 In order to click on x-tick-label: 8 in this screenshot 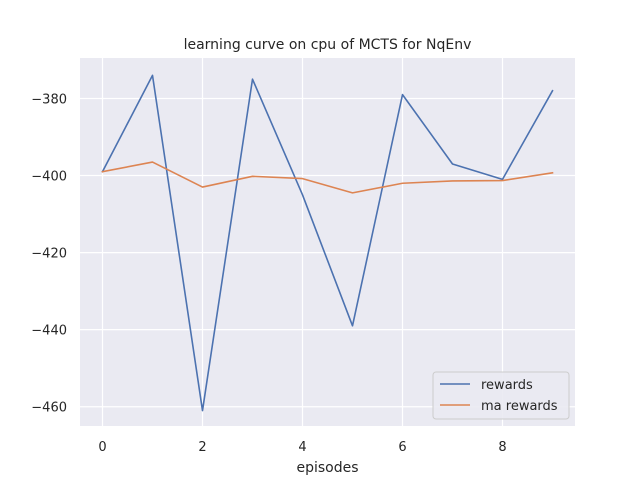, I will do `click(502, 447)`.